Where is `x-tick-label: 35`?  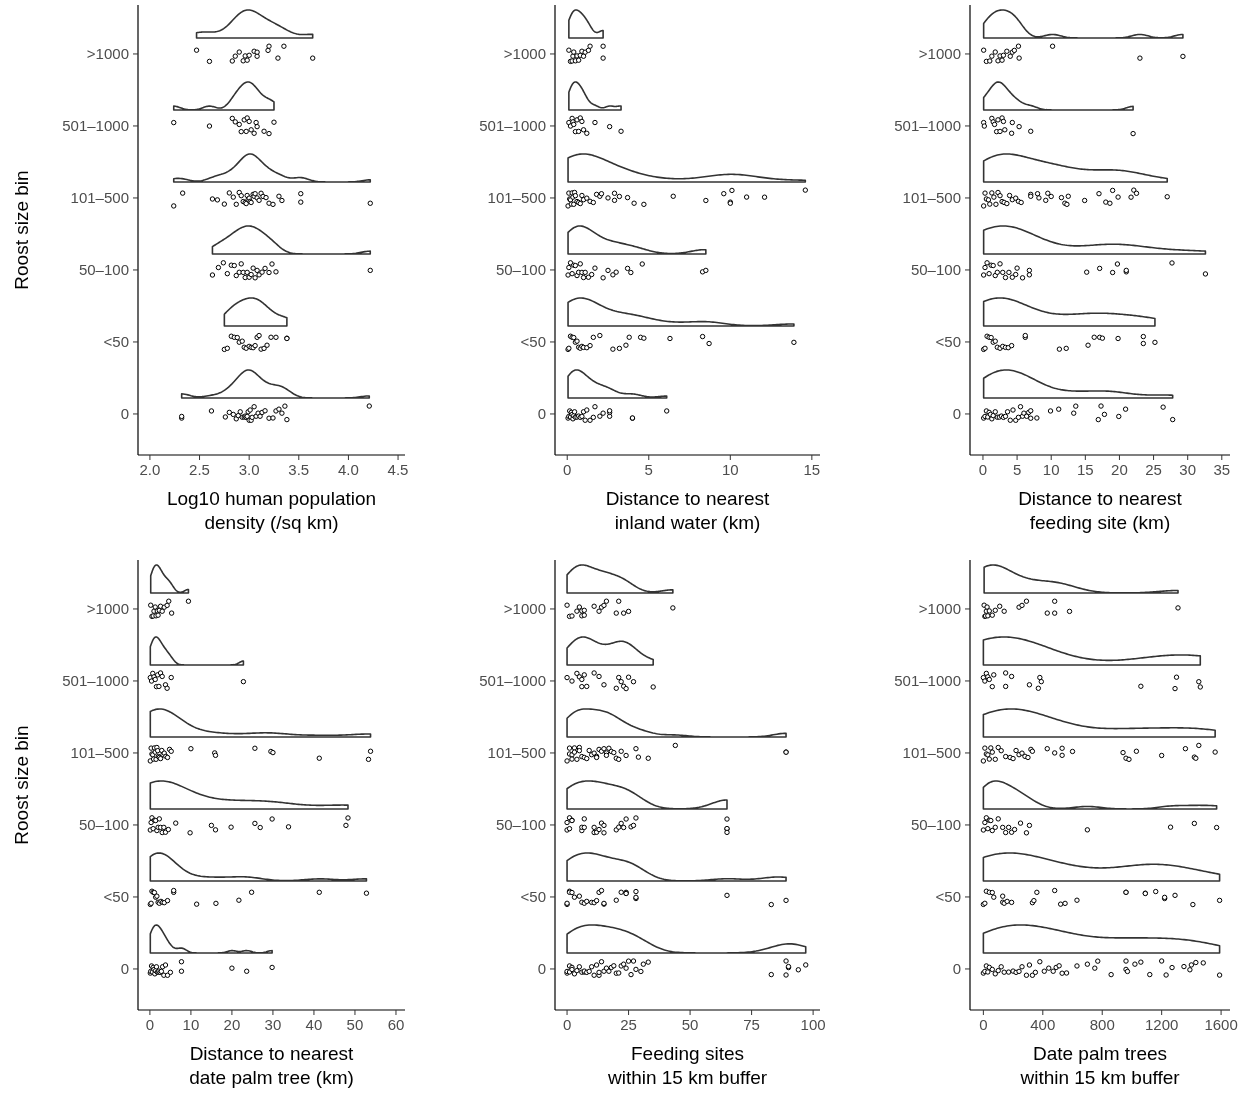 x-tick-label: 35 is located at coordinates (1222, 469).